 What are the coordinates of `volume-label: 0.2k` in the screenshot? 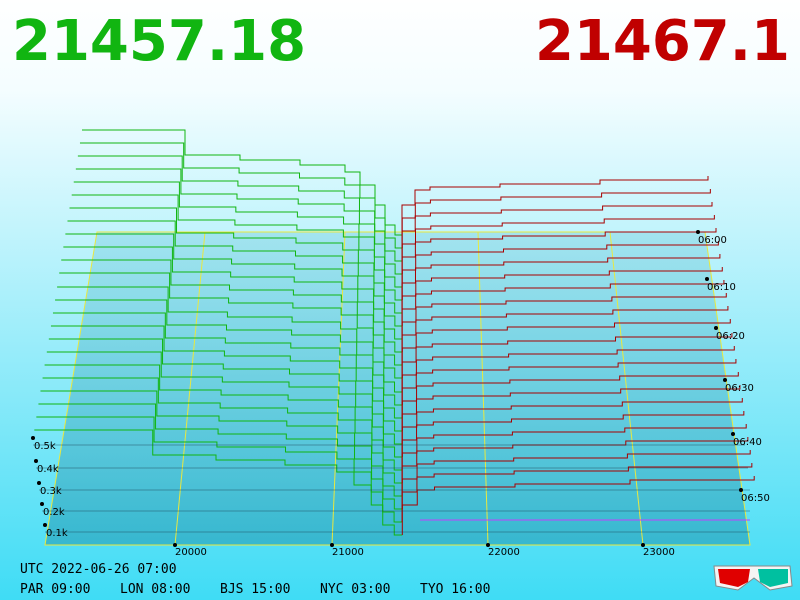 It's located at (54, 512).